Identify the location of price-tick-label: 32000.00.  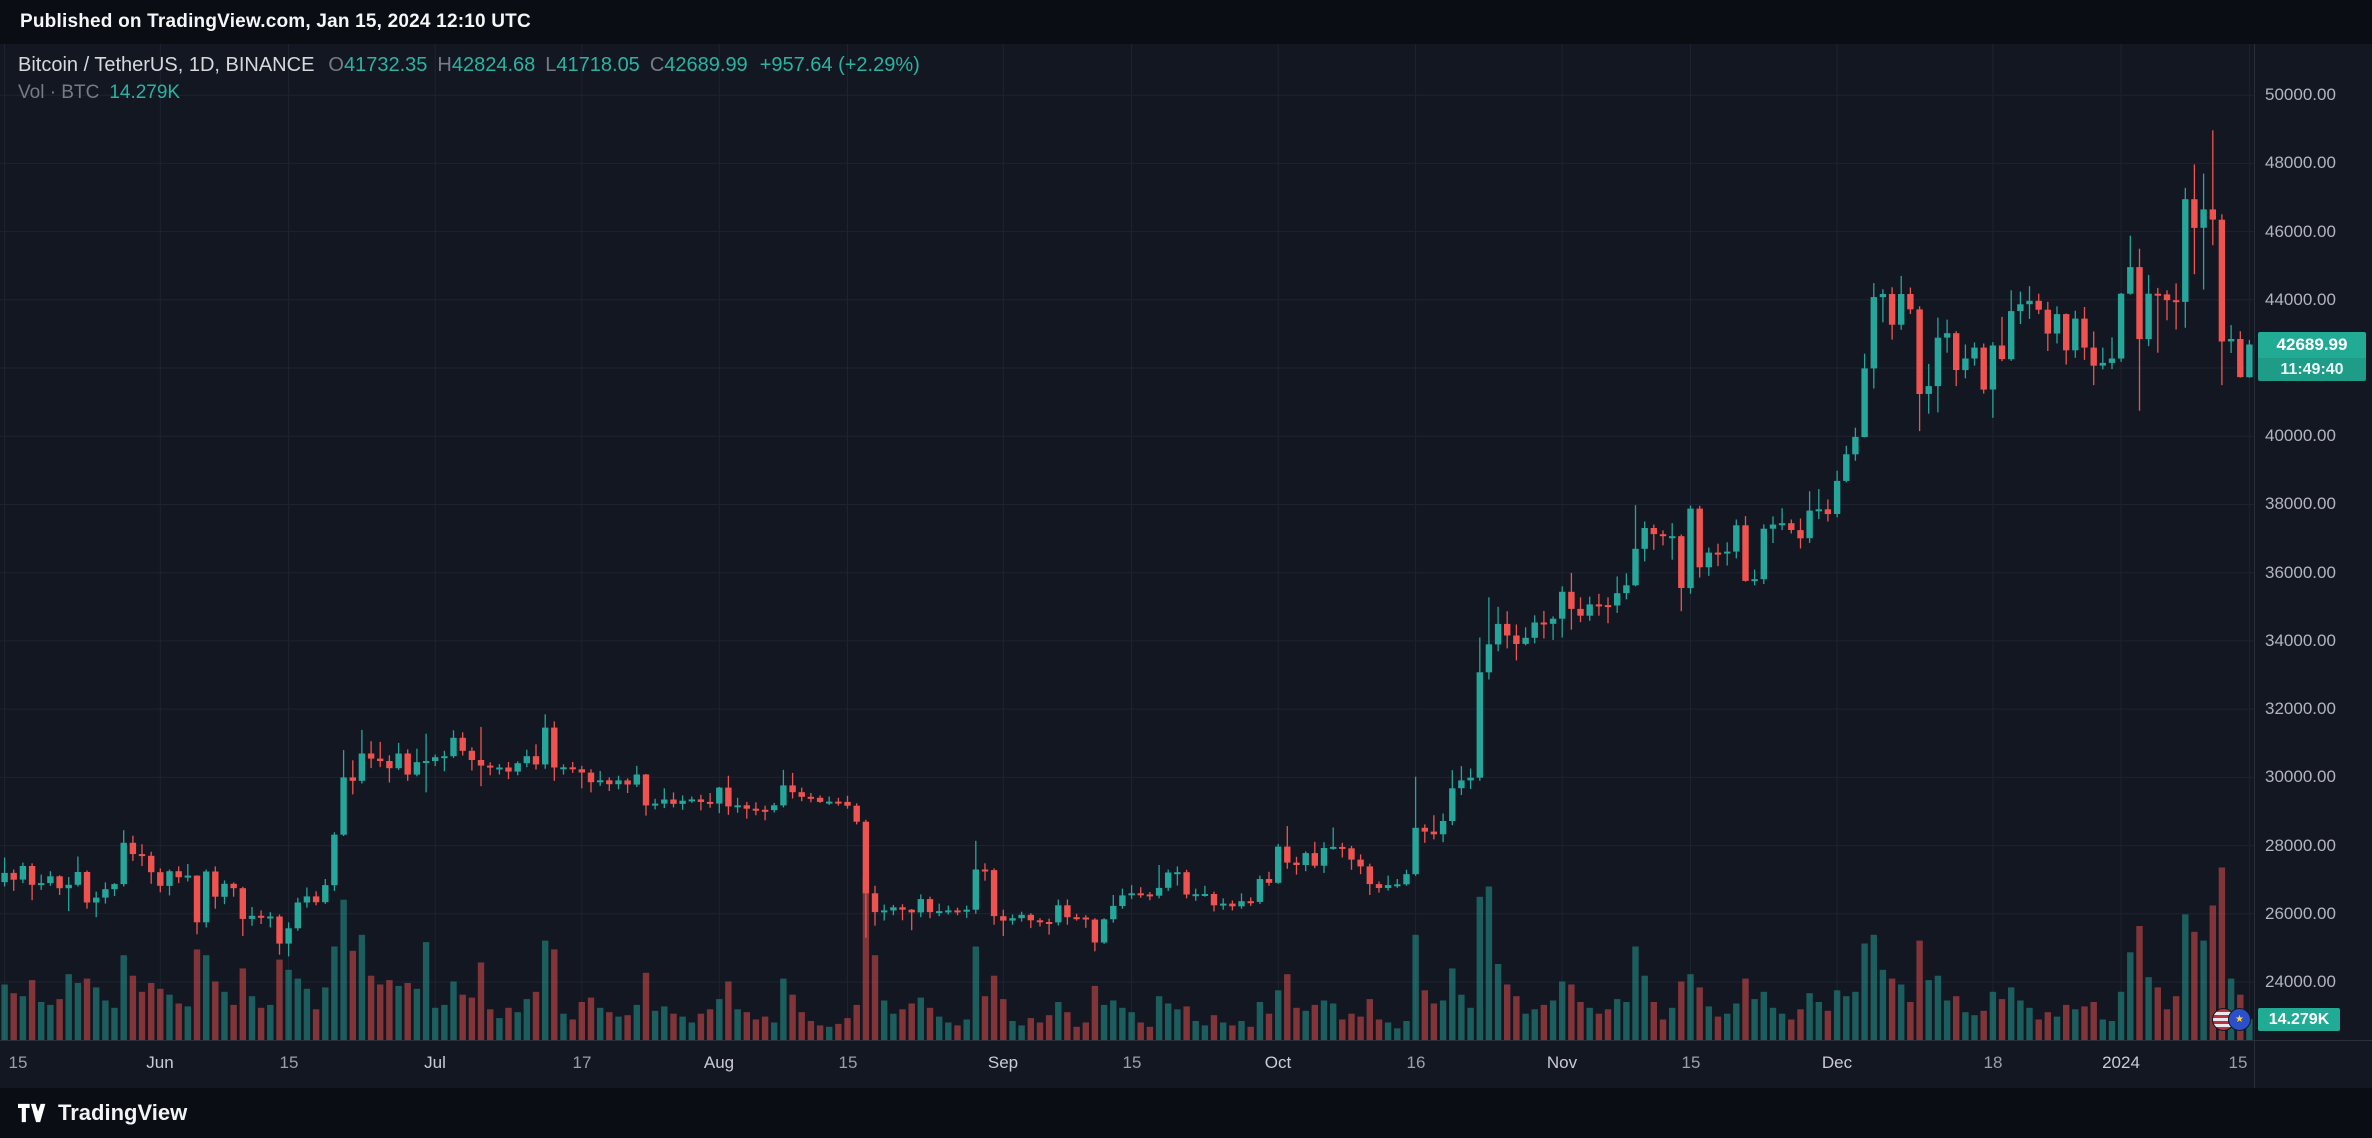
(2300, 708).